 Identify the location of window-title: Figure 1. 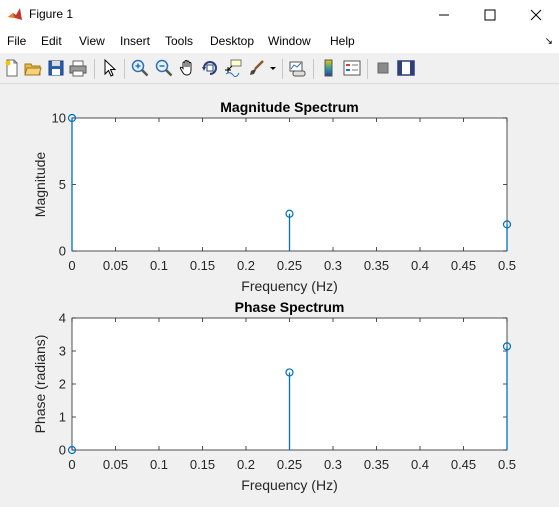
(51, 14).